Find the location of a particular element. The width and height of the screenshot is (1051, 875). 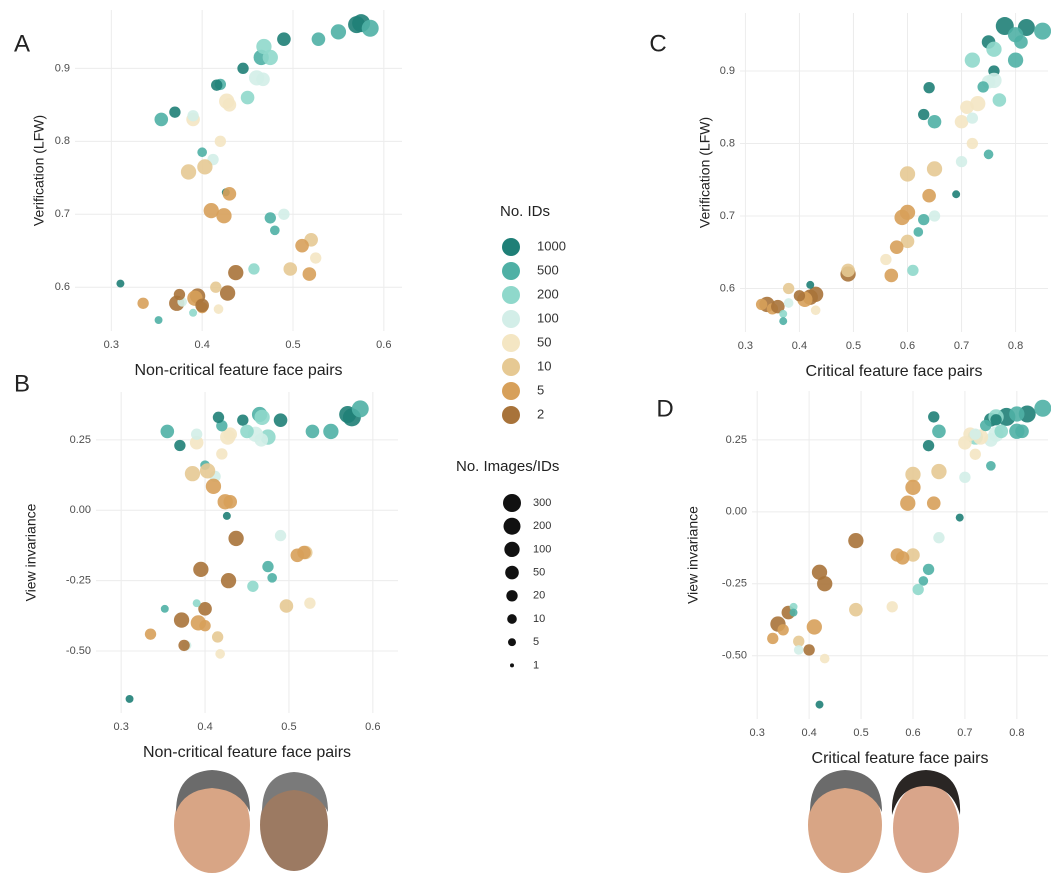

legend-swatch is located at coordinates (511, 415).